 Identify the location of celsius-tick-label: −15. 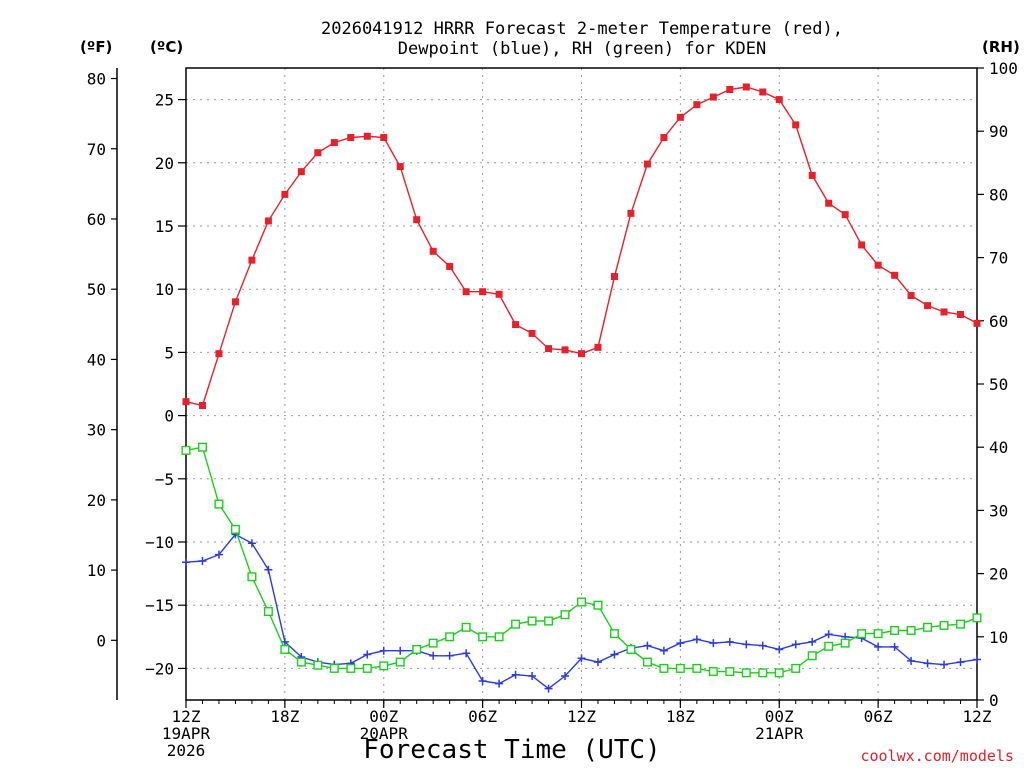
(159, 605).